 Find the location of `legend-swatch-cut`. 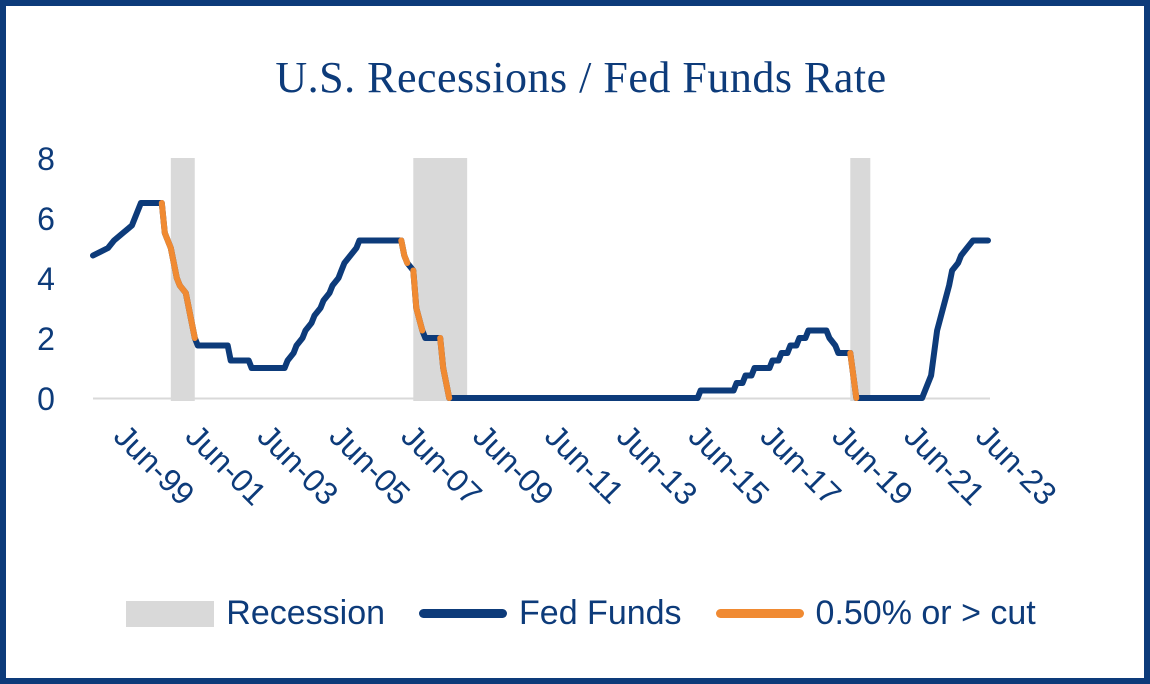

legend-swatch-cut is located at coordinates (759, 613).